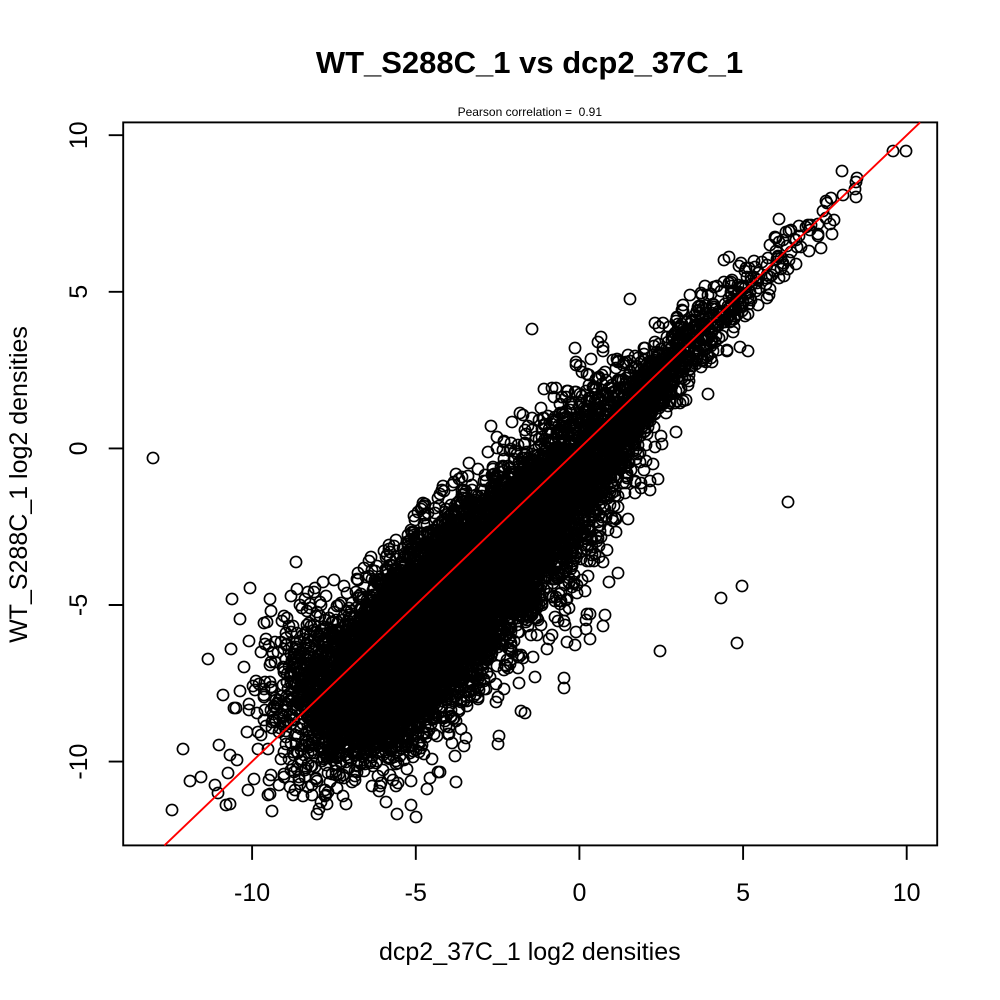  I want to click on svg-text: WT_S288C_1 vs dcp2_37C_1, so click(529, 62).